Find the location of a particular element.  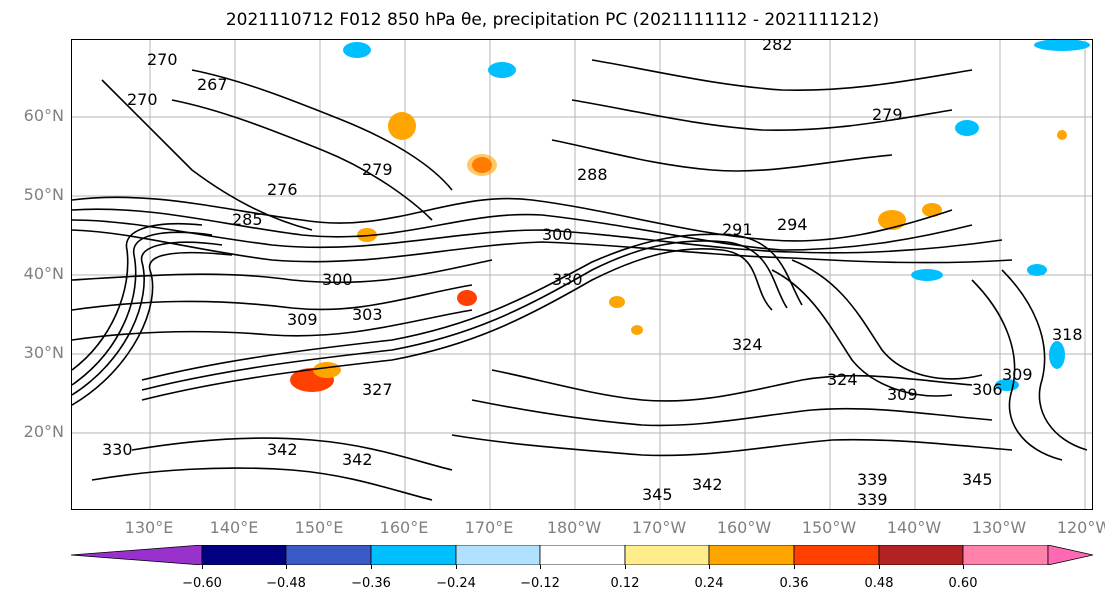

lon-label-130w: 130°W is located at coordinates (999, 527).